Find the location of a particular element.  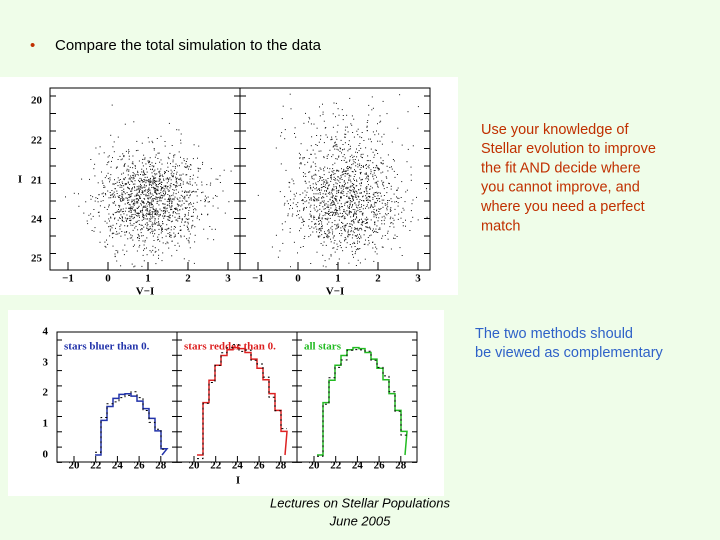

x-tick-label: 3 is located at coordinates (418, 279).